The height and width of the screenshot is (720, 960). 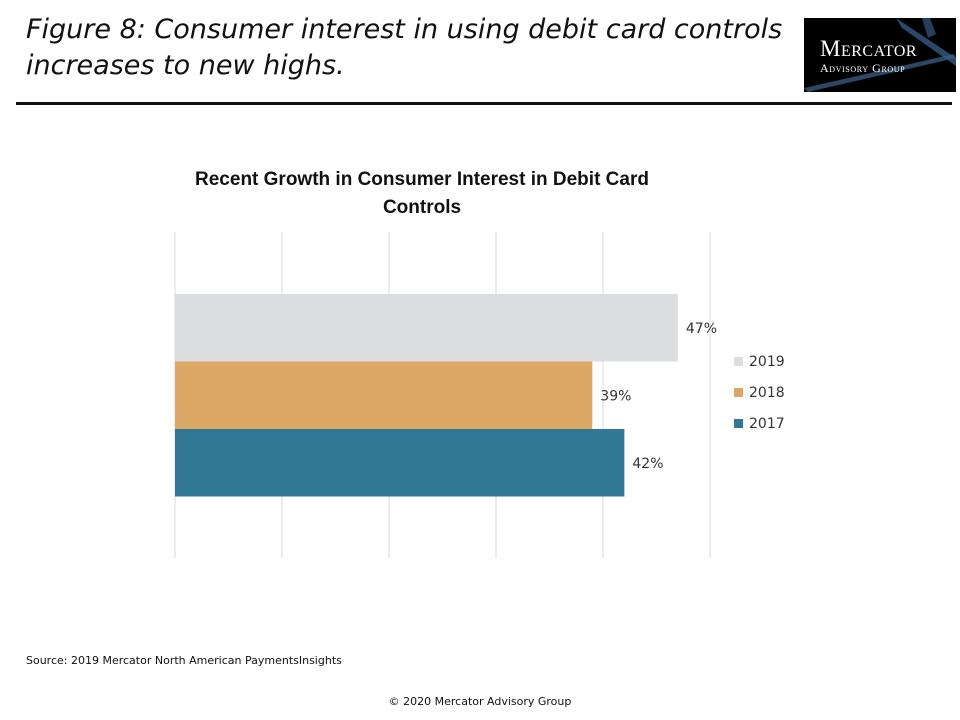 I want to click on legend-swatch-2018, so click(x=738, y=392).